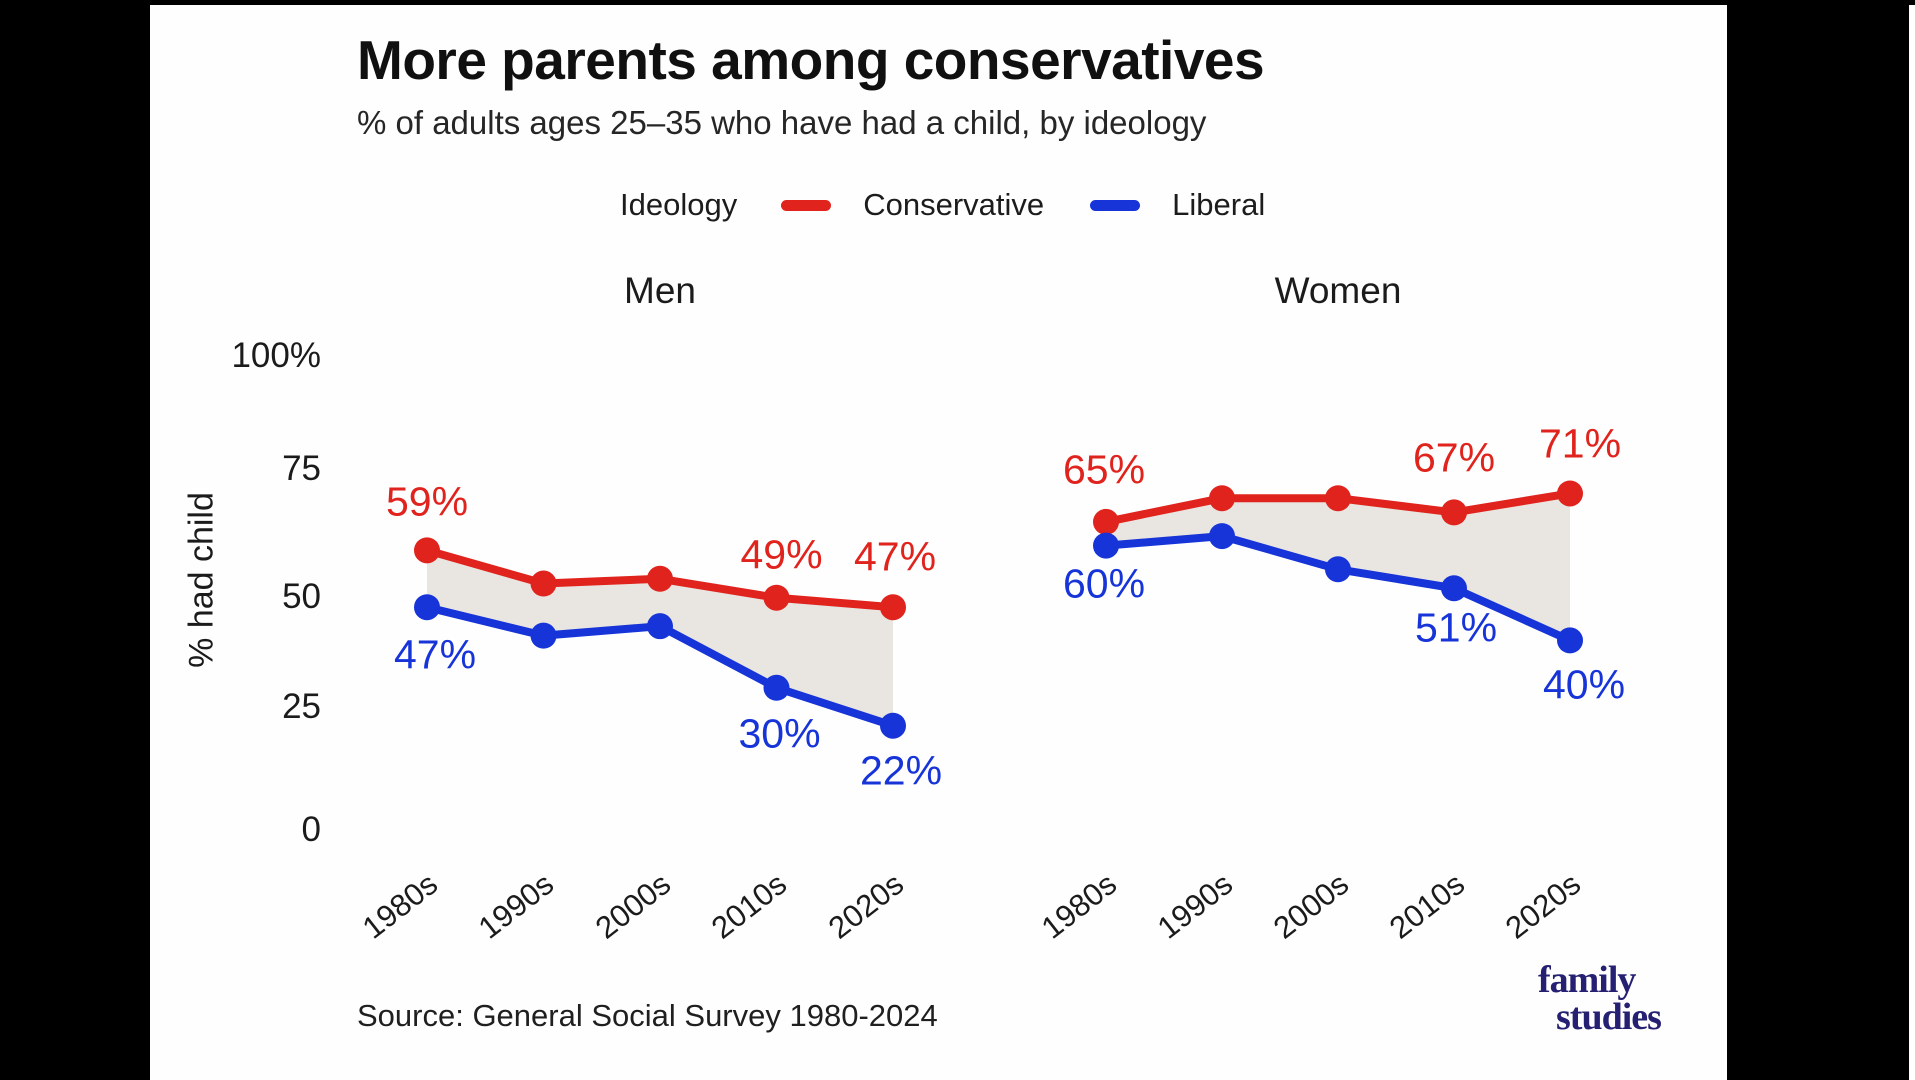 The width and height of the screenshot is (1915, 1080). I want to click on y-tick-100pct: 100%, so click(276, 355).